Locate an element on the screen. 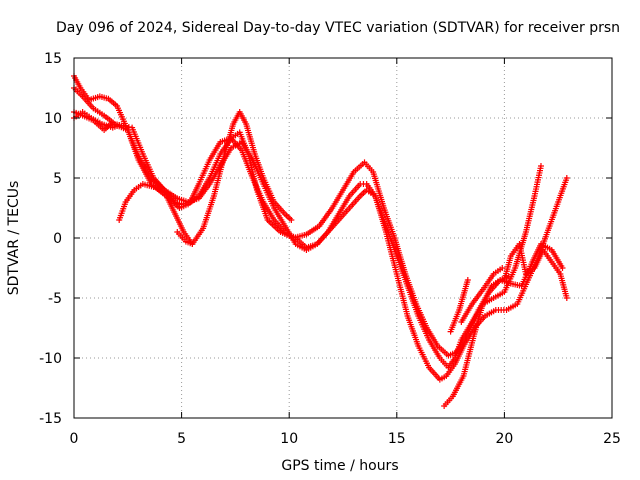 Image resolution: width=640 pixels, height=480 pixels. y-tick-label: -5 is located at coordinates (55, 299).